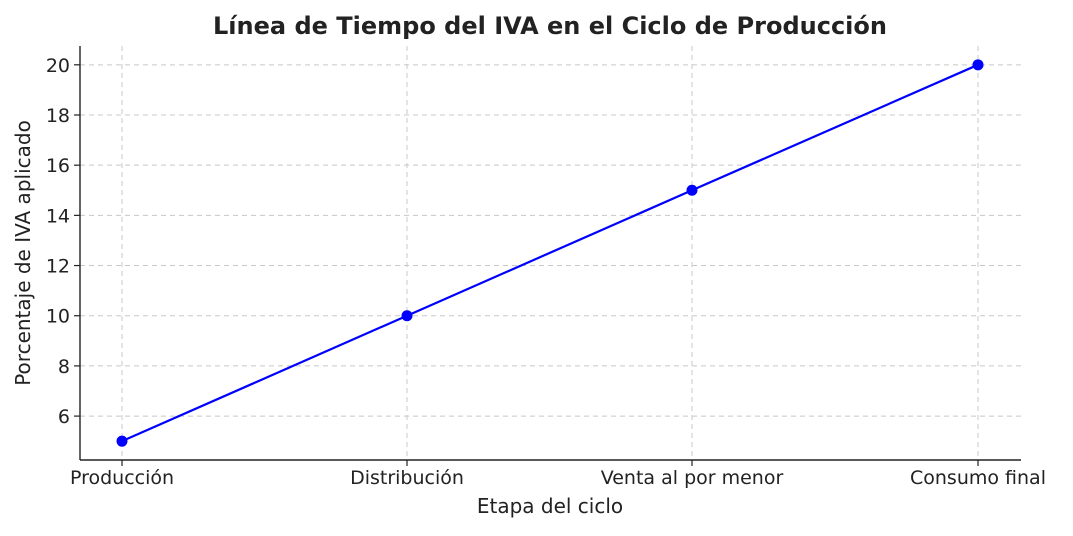 The height and width of the screenshot is (536, 1073). What do you see at coordinates (550, 506) in the screenshot?
I see `x-axis-label: Etapa del ciclo` at bounding box center [550, 506].